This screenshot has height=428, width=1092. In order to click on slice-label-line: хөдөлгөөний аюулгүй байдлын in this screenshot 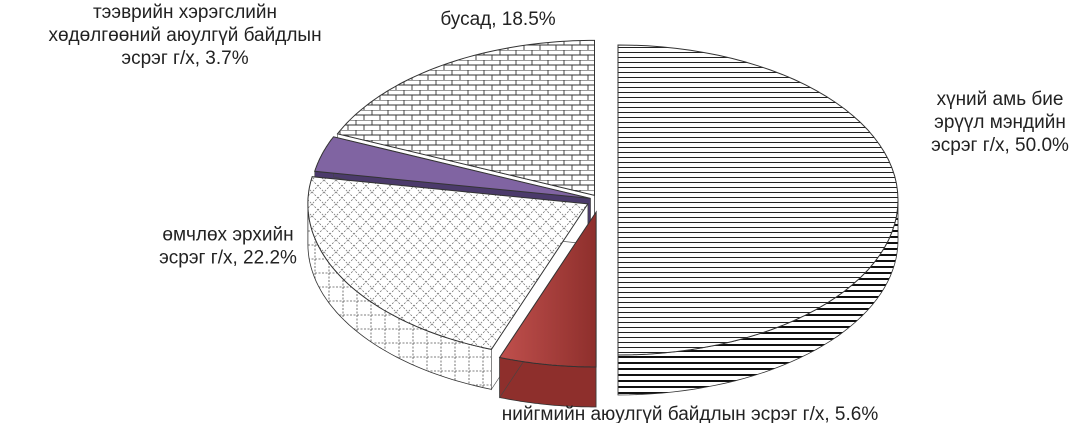, I will do `click(184, 35)`.